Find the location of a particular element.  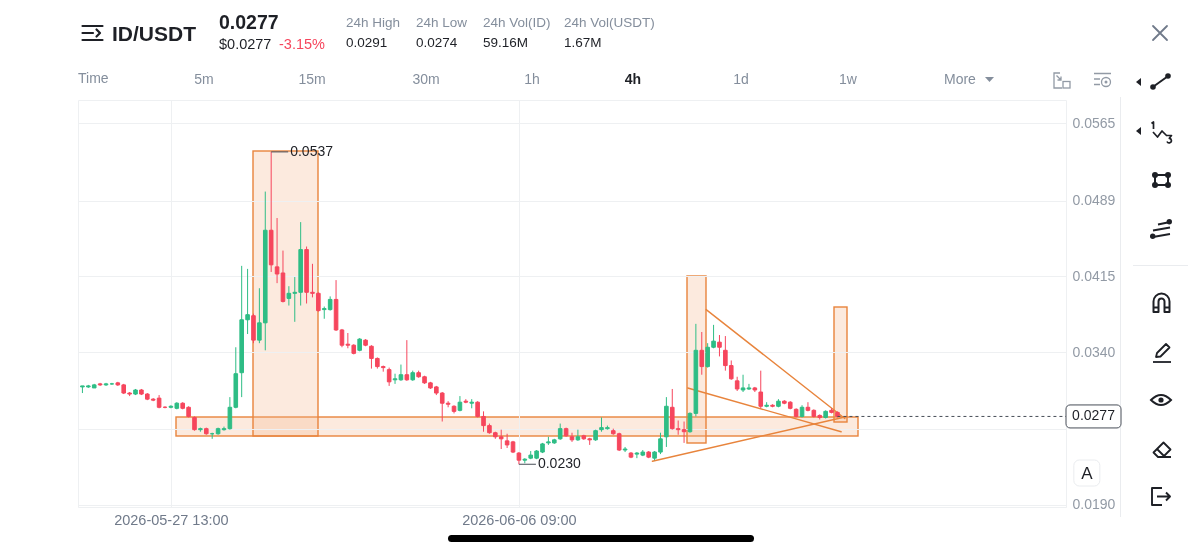

chart-title: ID/USDT is located at coordinates (154, 33).